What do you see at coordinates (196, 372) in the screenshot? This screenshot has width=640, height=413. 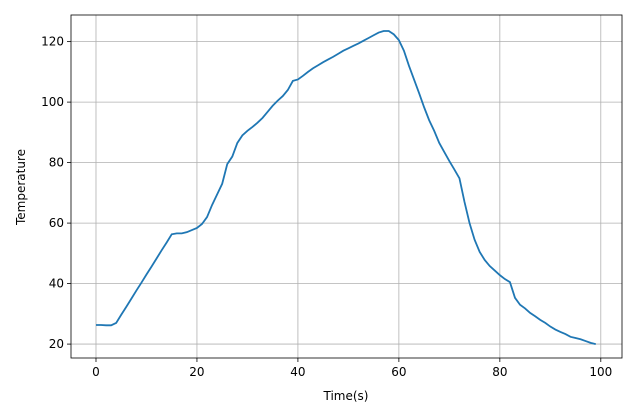 I see `x-tick-label: 20` at bounding box center [196, 372].